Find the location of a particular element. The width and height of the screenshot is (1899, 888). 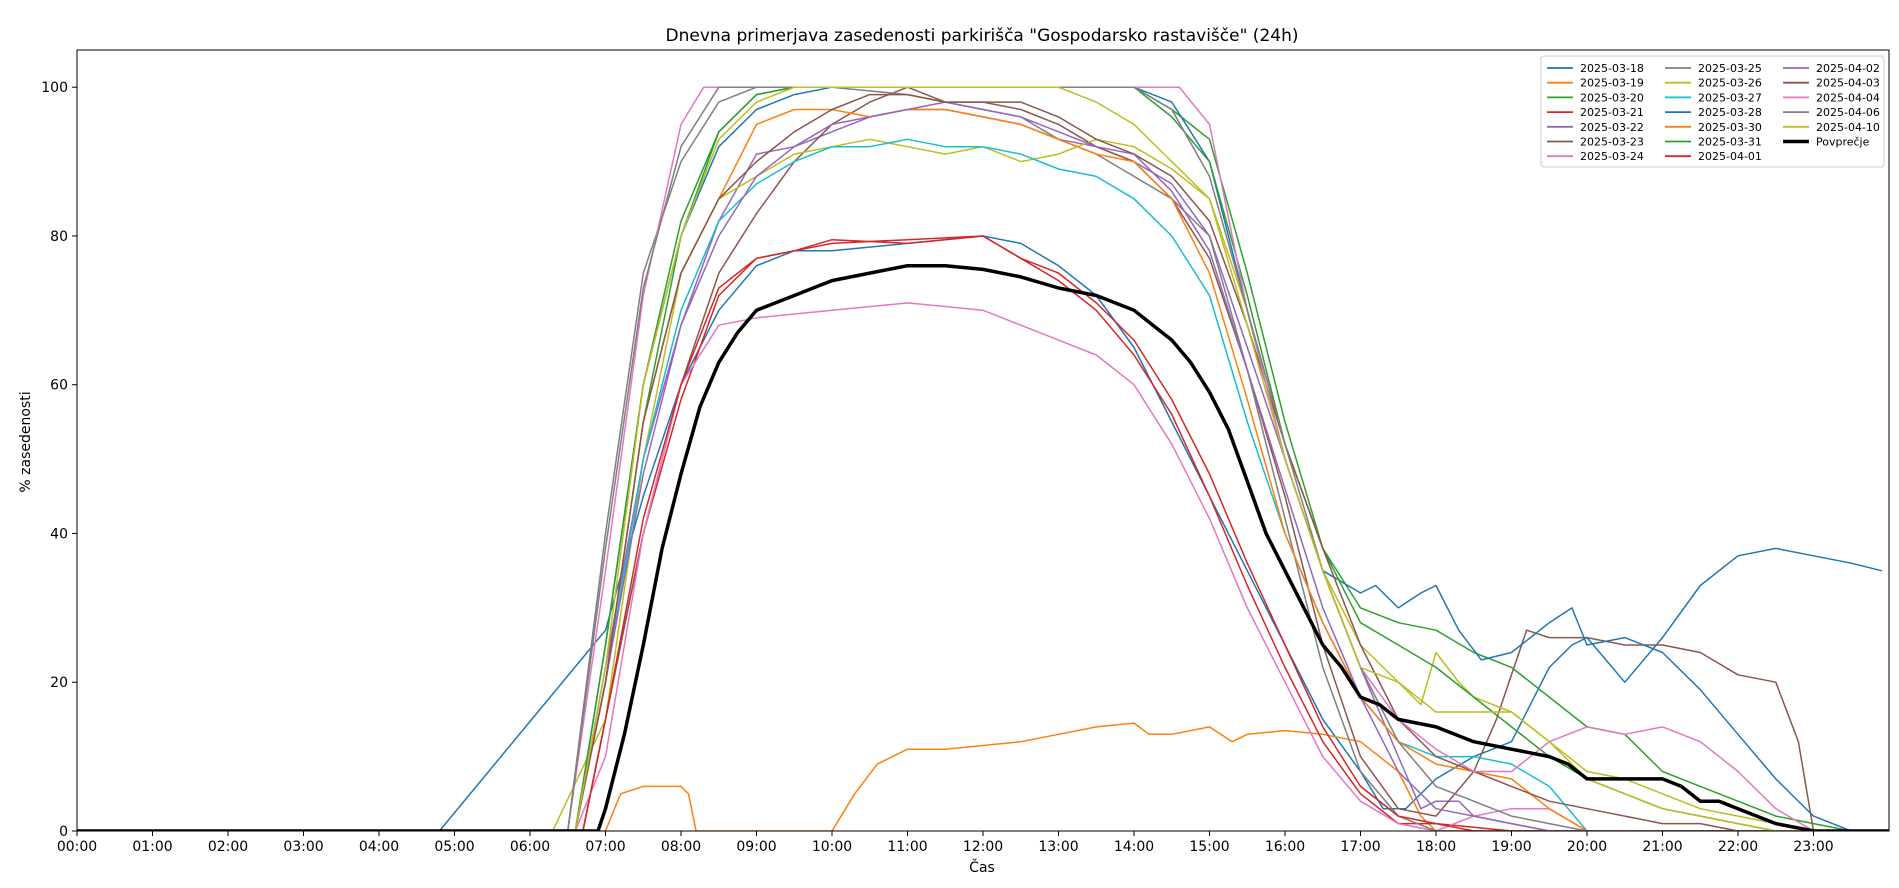

y-axis-label: % zasedenosti is located at coordinates (26, 441).